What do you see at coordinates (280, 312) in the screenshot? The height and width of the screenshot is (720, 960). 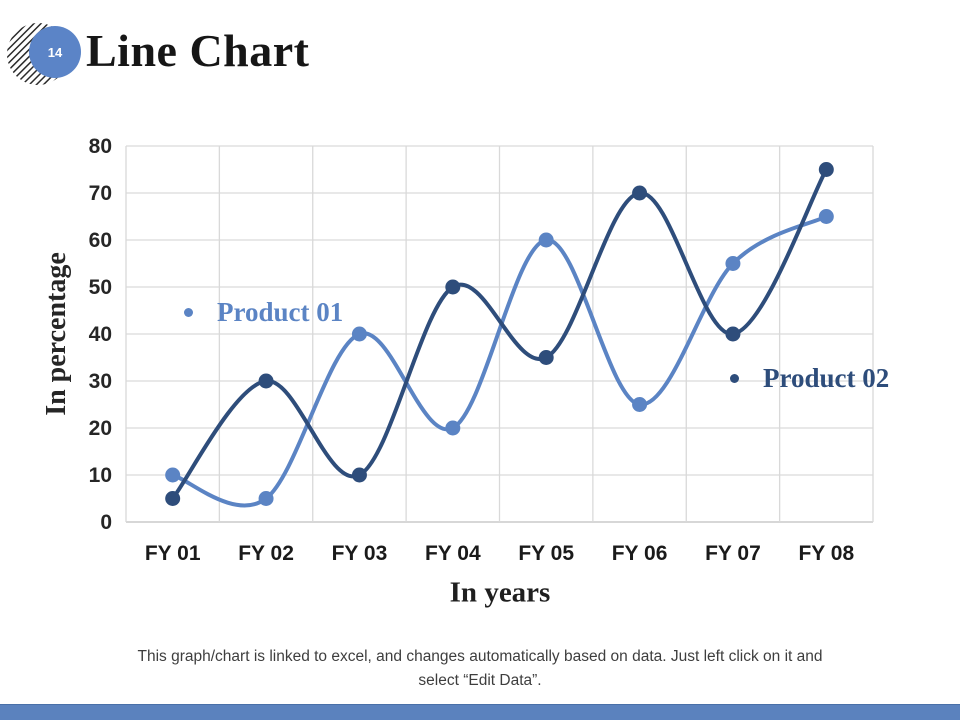 I see `legend-label: Product 01` at bounding box center [280, 312].